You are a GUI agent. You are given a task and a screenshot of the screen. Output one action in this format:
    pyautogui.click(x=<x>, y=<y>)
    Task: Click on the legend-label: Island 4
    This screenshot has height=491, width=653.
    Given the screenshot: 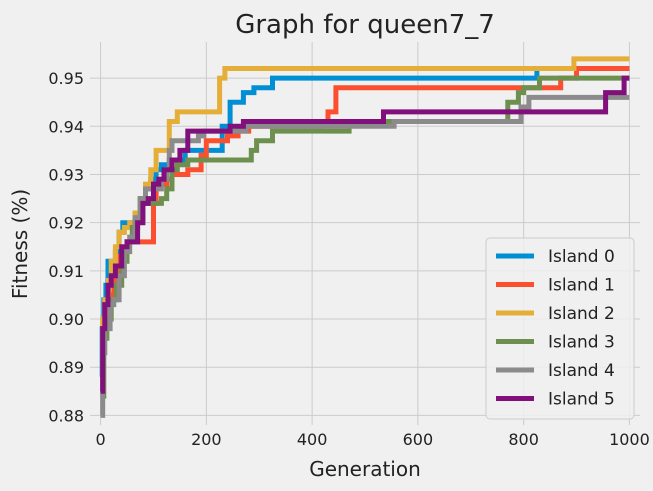 What is the action you would take?
    pyautogui.click(x=581, y=371)
    